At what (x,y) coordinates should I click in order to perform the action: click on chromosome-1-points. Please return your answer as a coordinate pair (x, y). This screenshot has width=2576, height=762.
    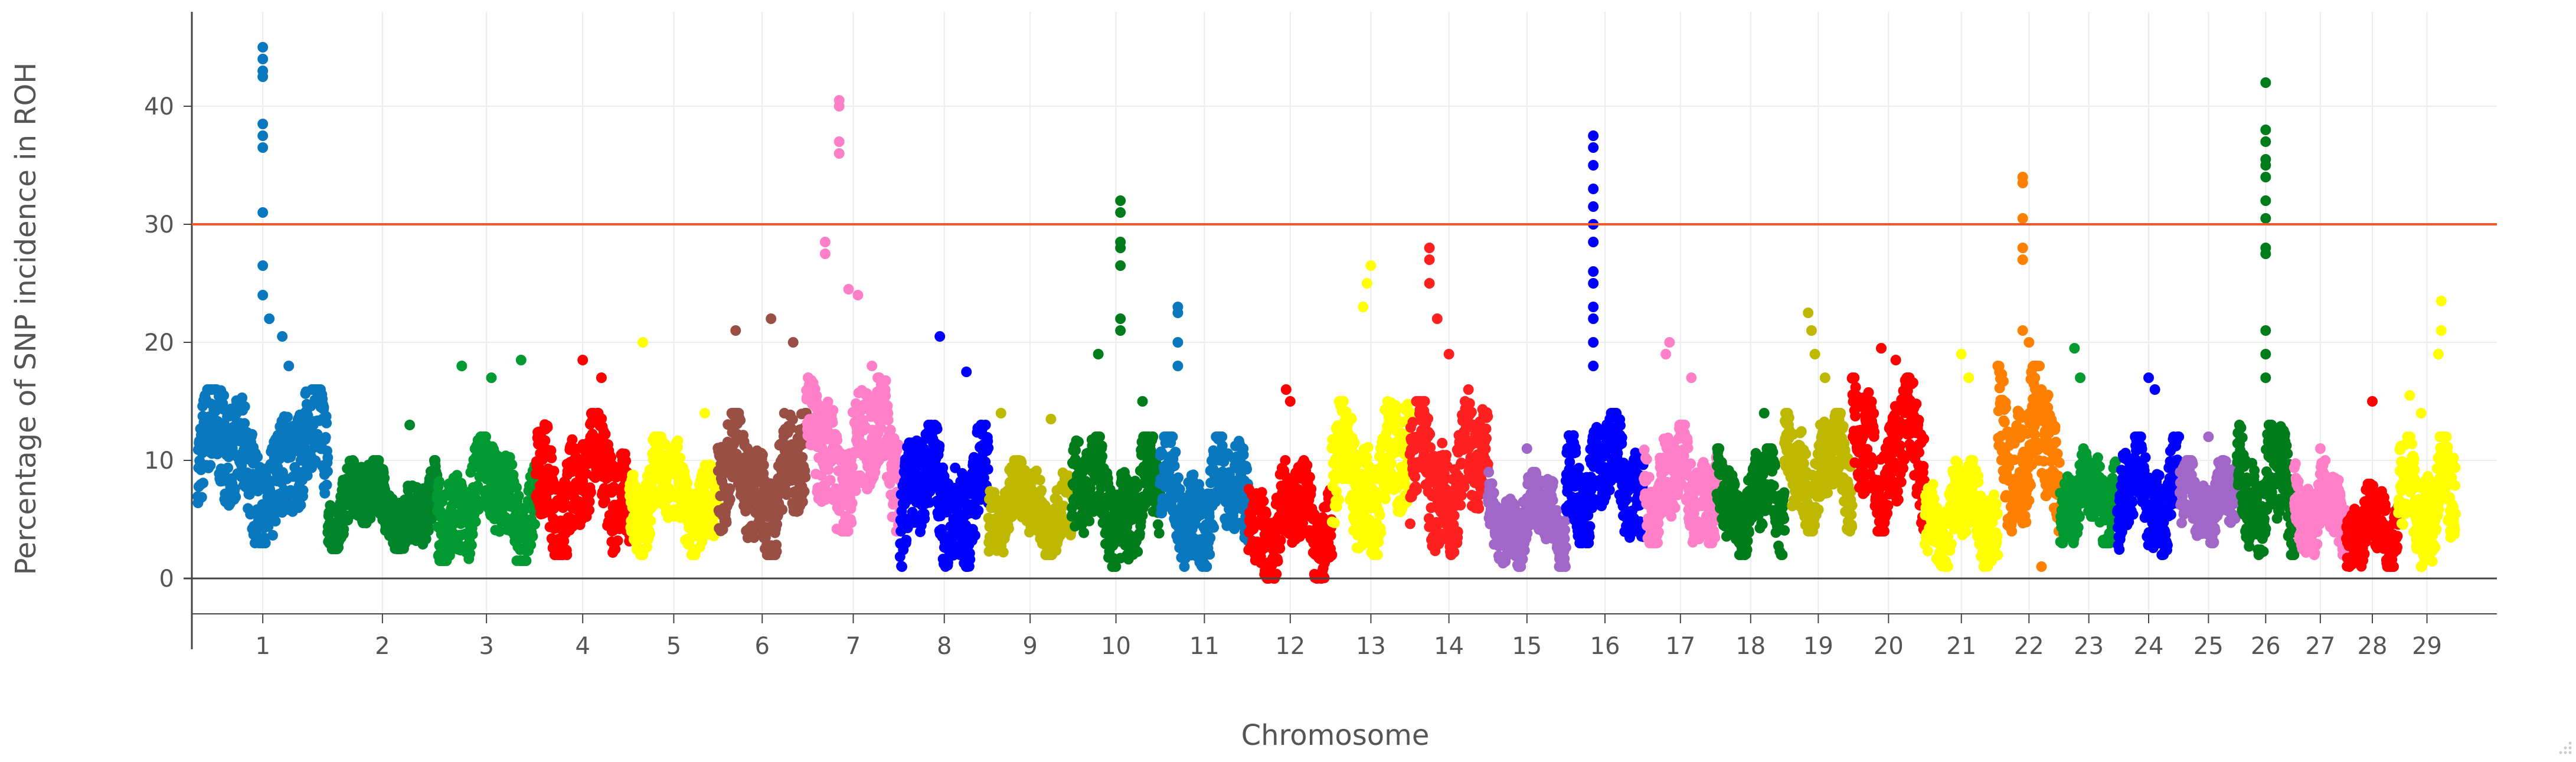
    Looking at the image, I should click on (263, 295).